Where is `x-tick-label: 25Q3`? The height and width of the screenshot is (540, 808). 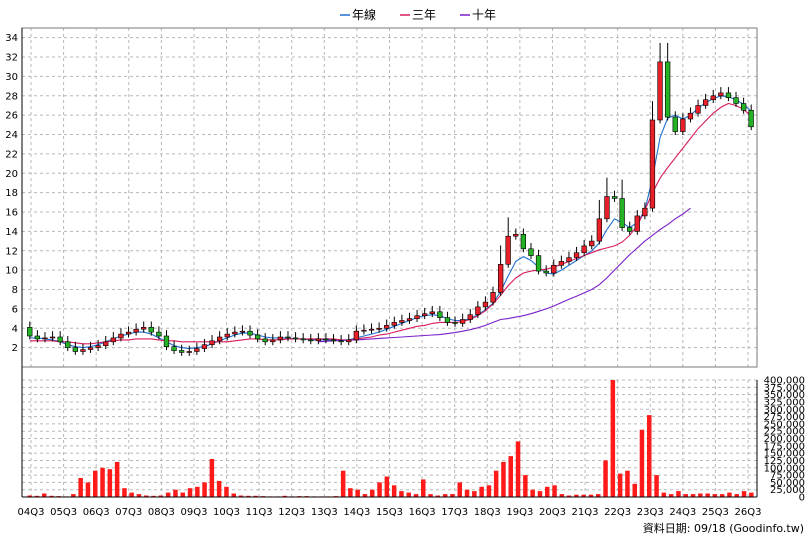 x-tick-label: 25Q3 is located at coordinates (715, 512).